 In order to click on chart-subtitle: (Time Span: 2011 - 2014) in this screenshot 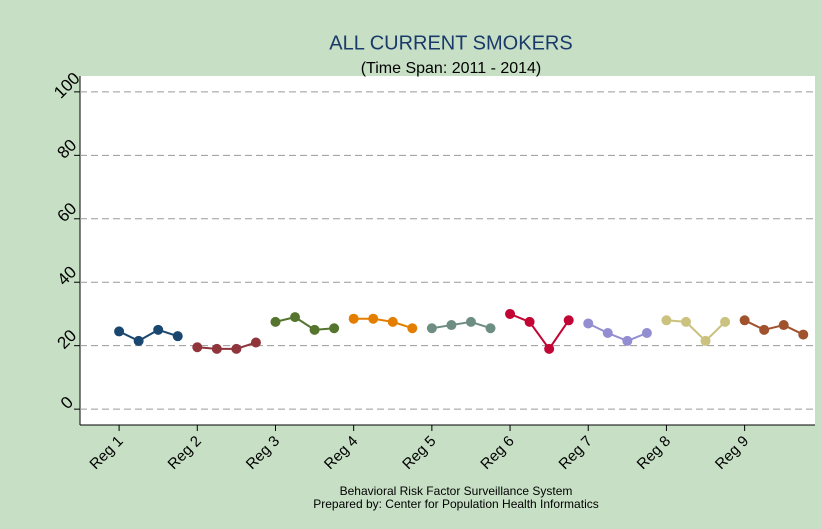, I will do `click(451, 68)`.